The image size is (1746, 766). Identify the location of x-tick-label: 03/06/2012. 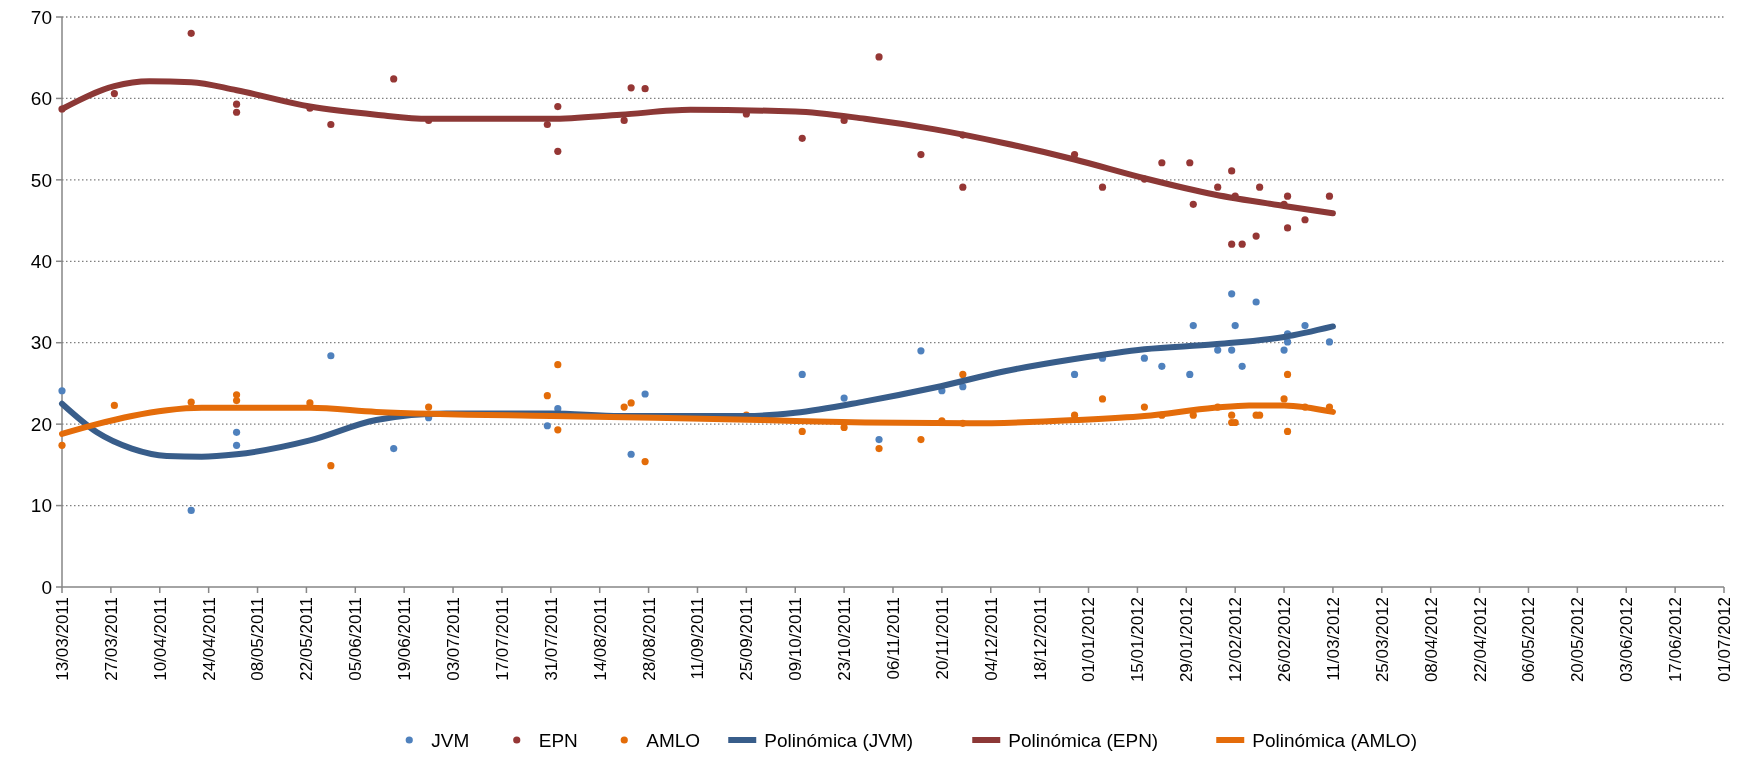
(1627, 640).